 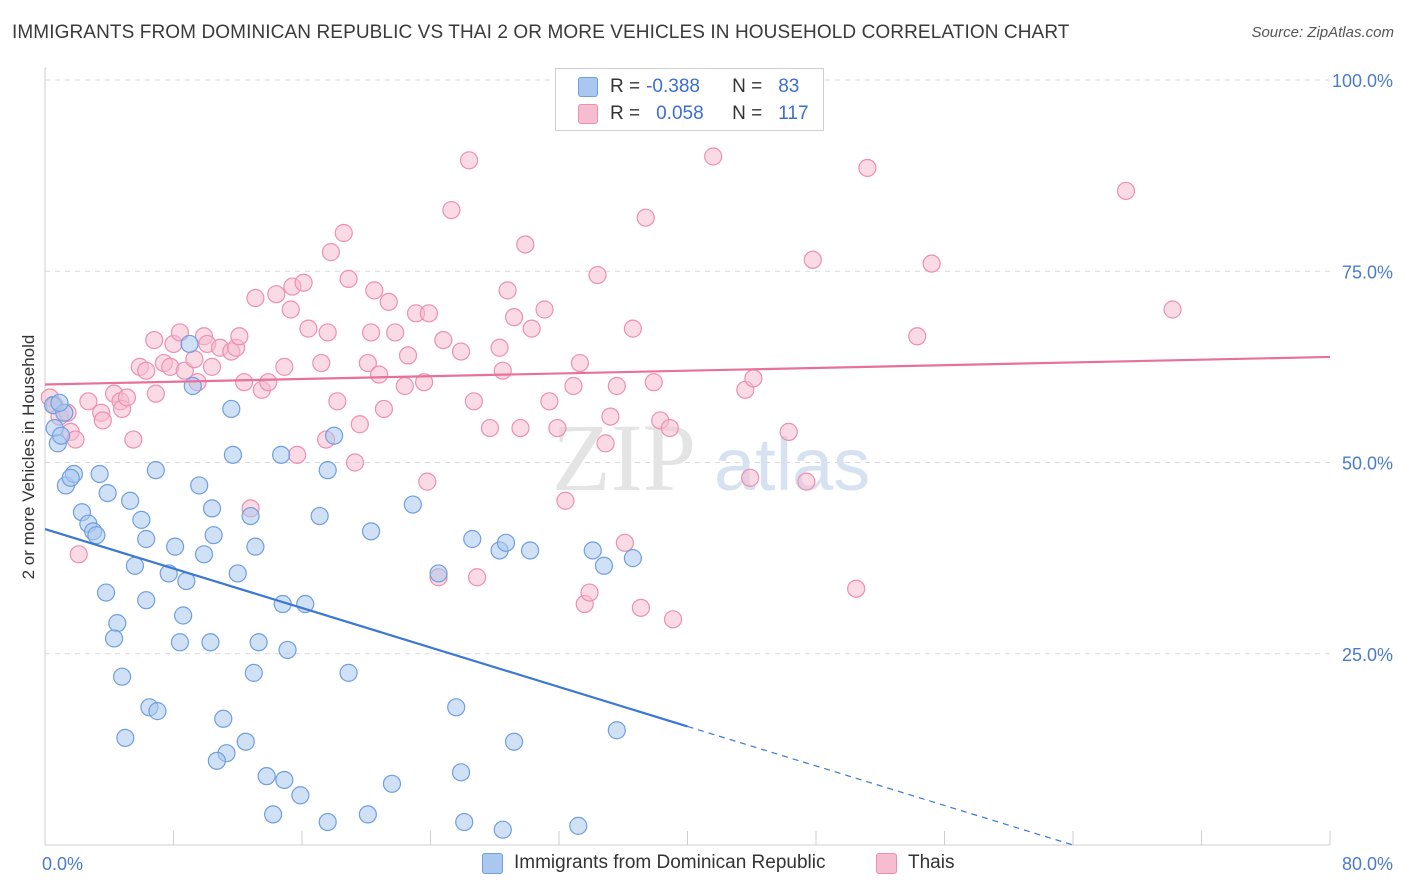 What do you see at coordinates (673, 86) in the screenshot?
I see `legend-r-value: -0.388` at bounding box center [673, 86].